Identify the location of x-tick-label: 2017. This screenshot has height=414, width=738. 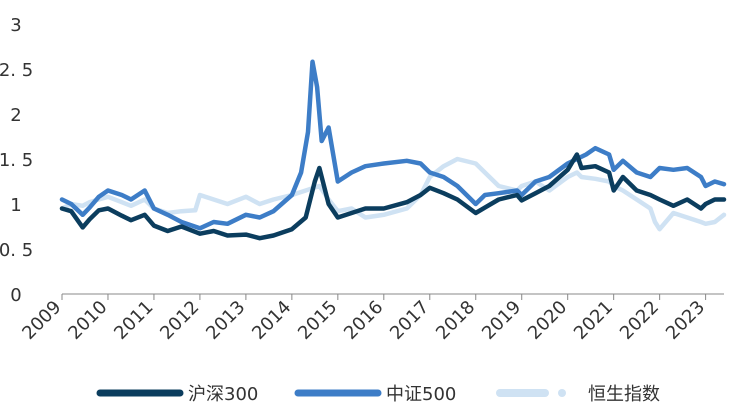
(409, 320).